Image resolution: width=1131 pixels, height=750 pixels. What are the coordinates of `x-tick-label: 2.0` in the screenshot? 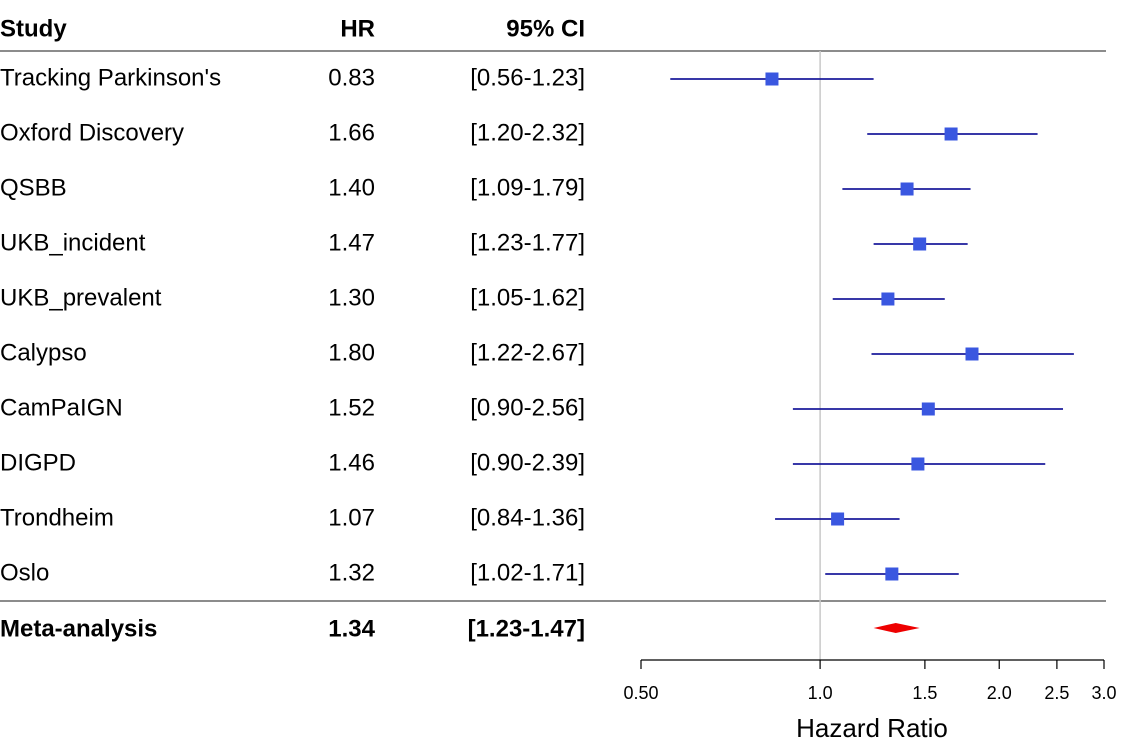 It's located at (999, 693).